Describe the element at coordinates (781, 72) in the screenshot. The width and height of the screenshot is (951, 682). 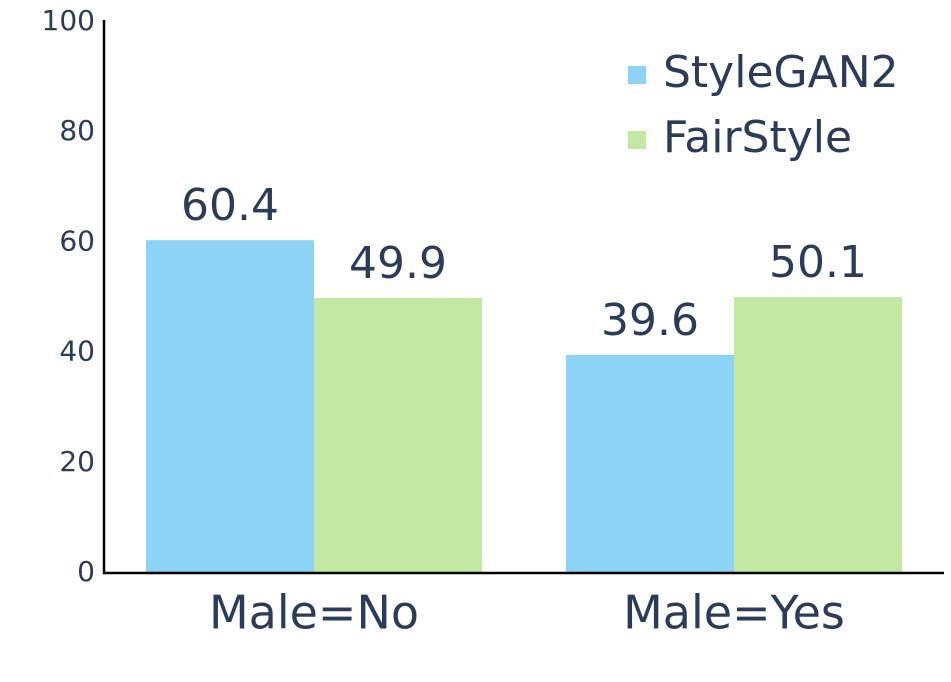
I see `legend-label: StyleGAN2` at that location.